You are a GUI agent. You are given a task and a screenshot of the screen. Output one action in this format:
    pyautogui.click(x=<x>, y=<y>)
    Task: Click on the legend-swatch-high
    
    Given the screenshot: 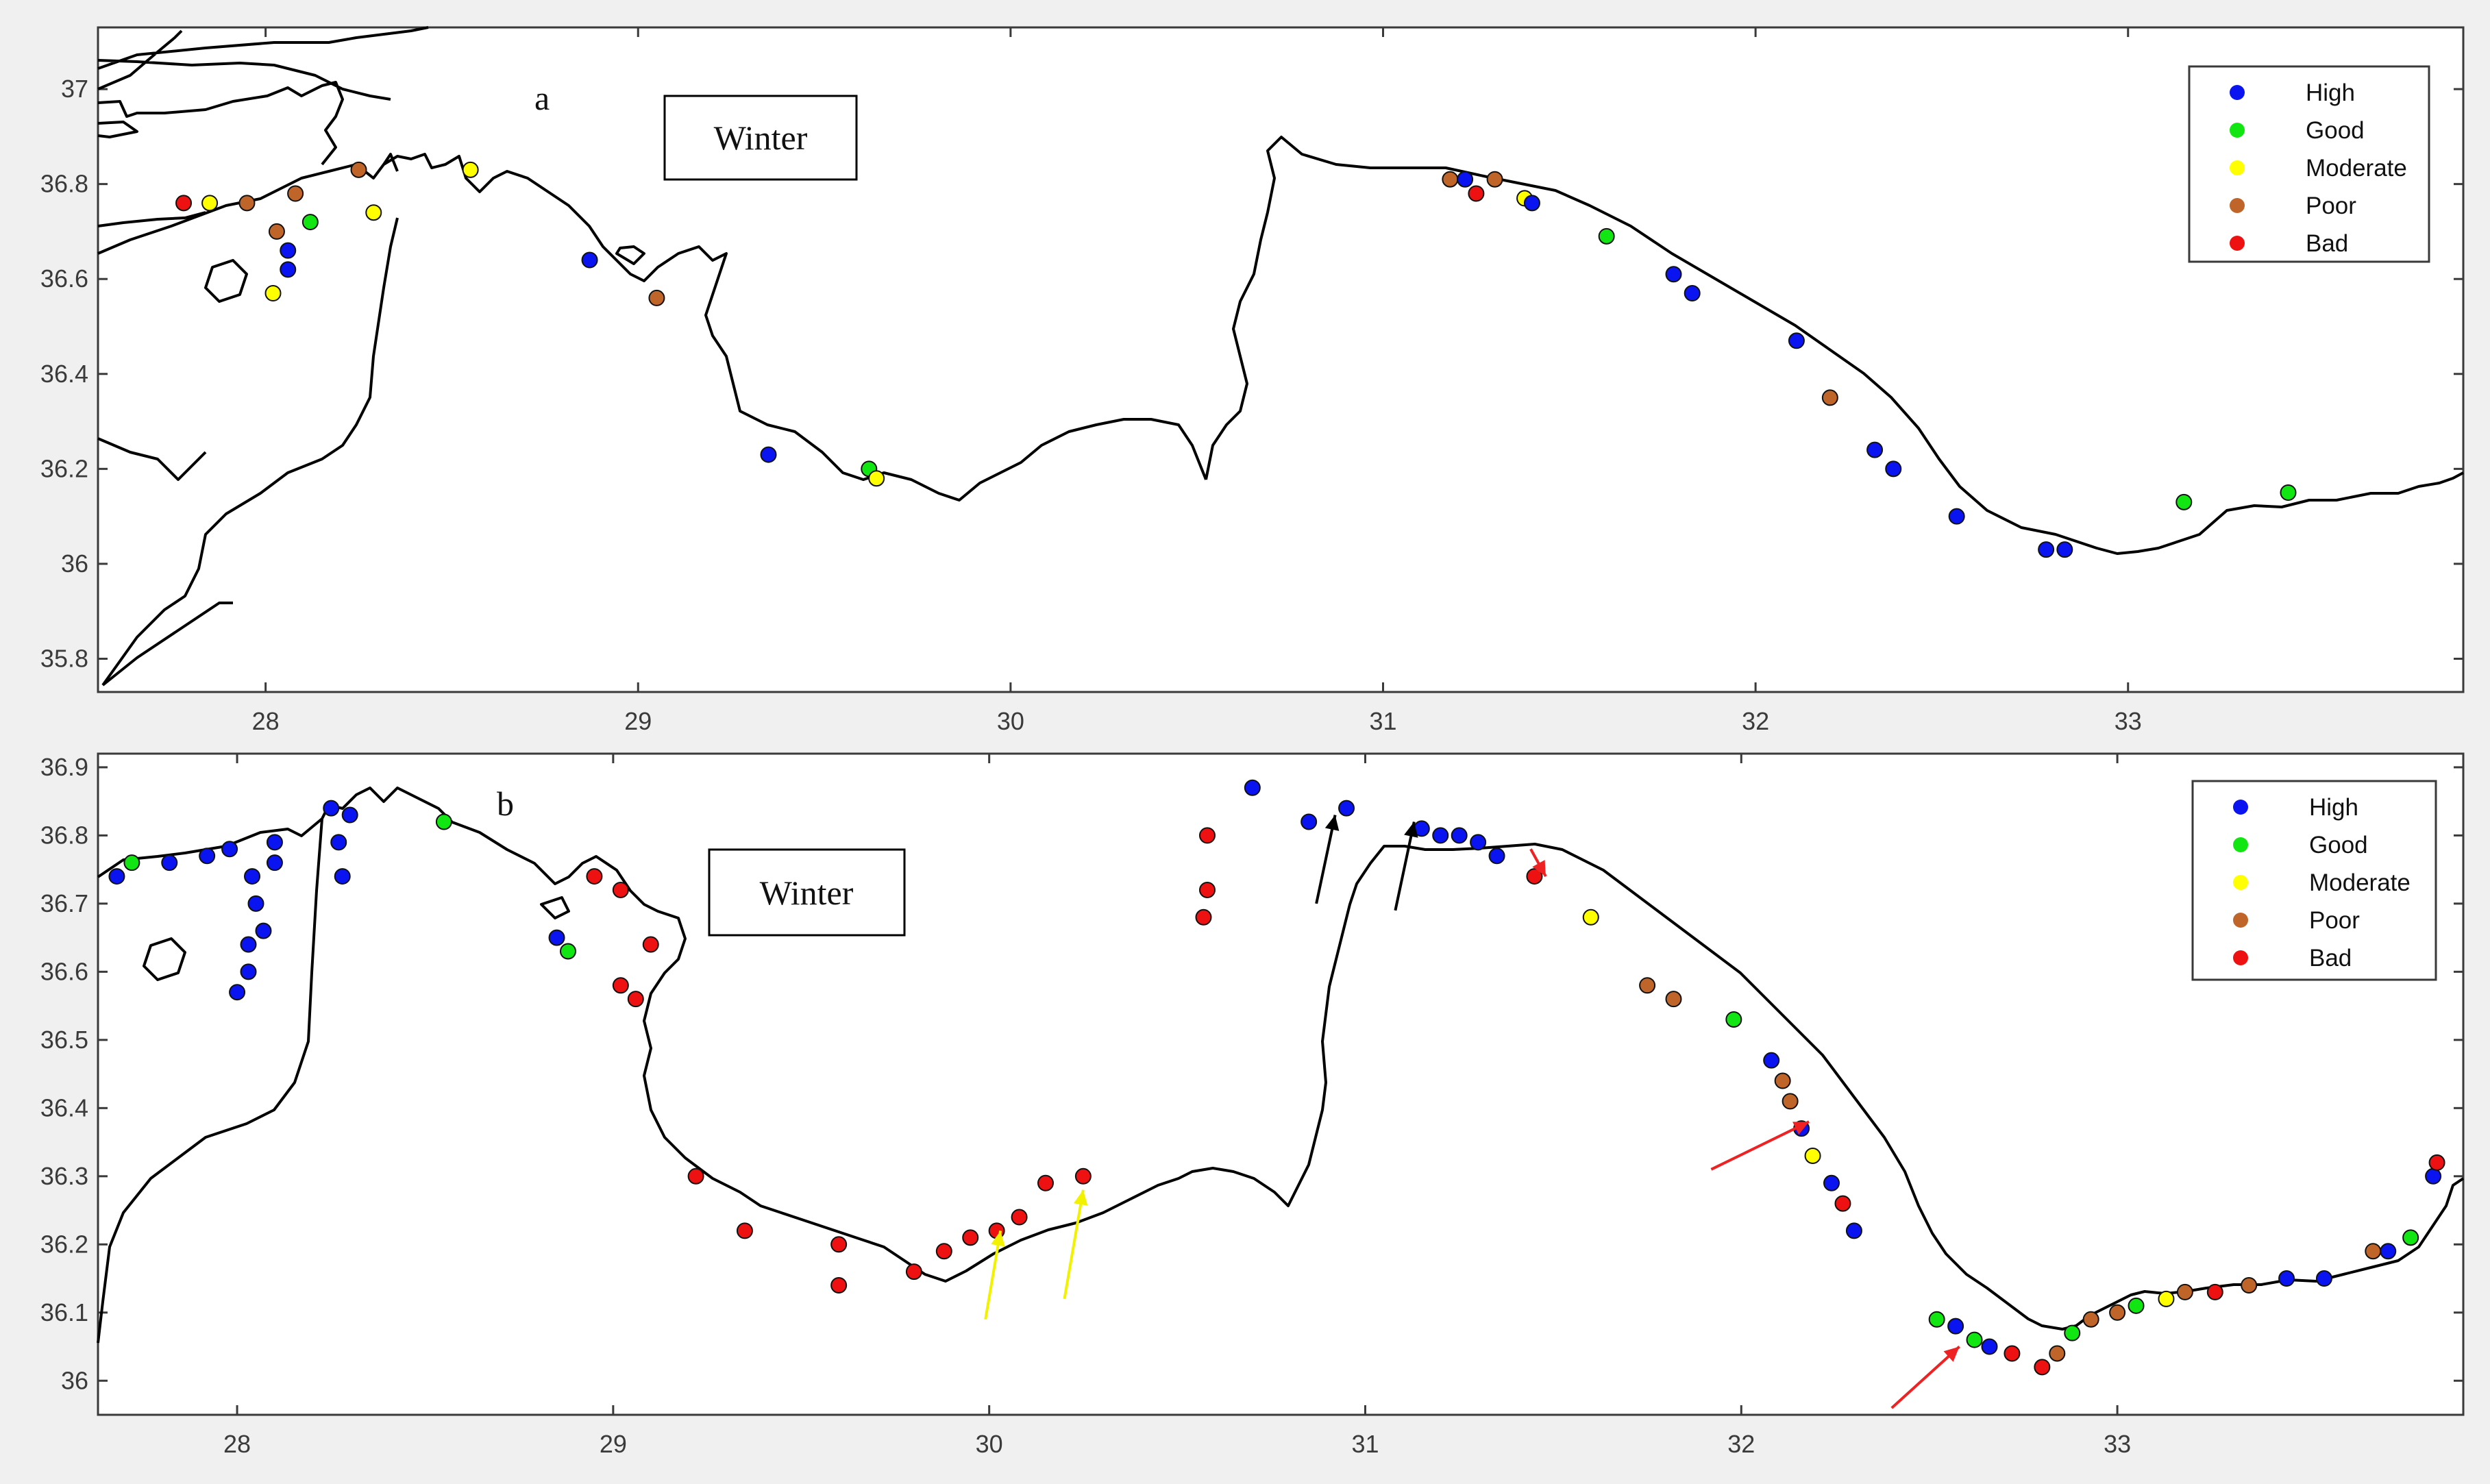 What is the action you would take?
    pyautogui.click(x=2240, y=808)
    